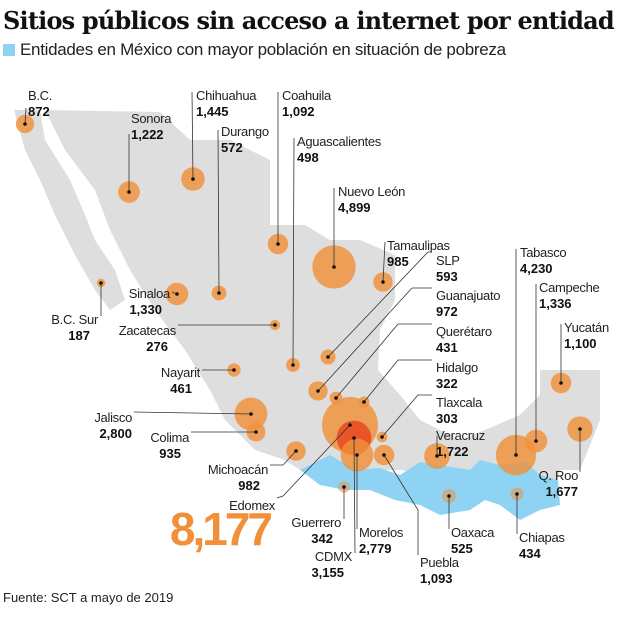 Image resolution: width=629 pixels, height=620 pixels. I want to click on leader-edomex, so click(313, 461).